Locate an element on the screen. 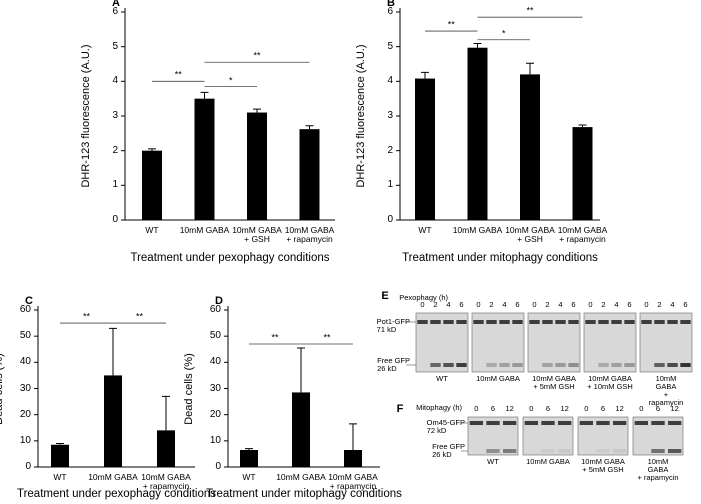 The image size is (701, 504). lane-label: WT is located at coordinates (493, 461).